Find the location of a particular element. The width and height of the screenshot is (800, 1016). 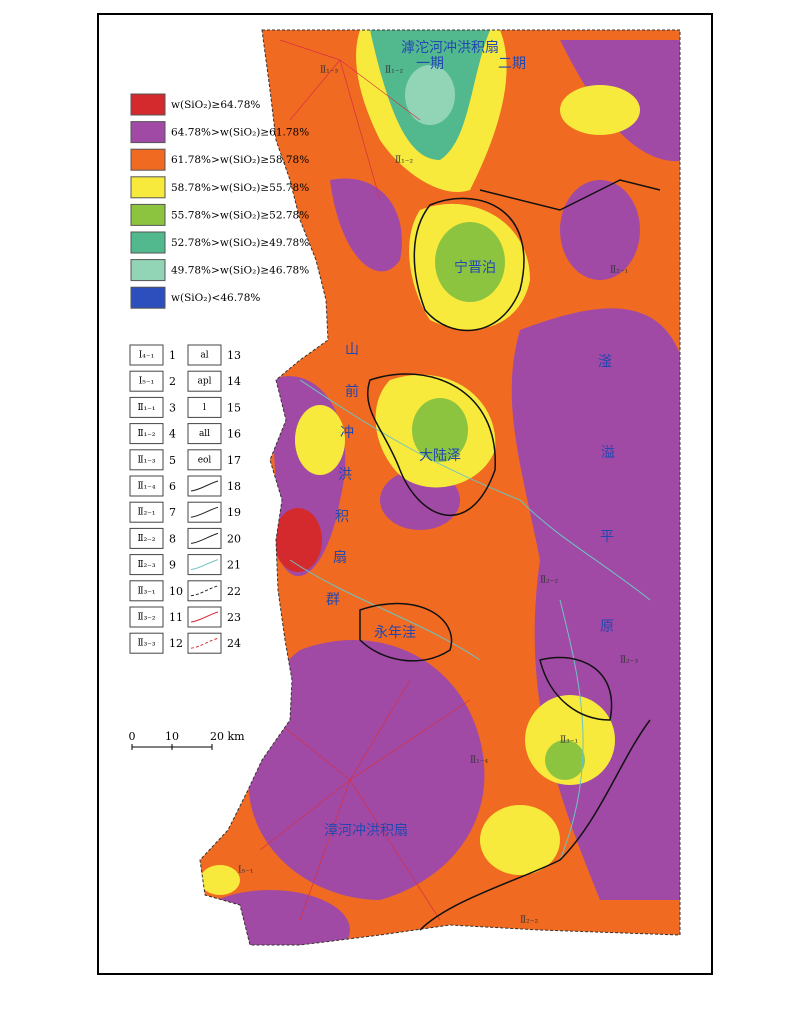

symbol-number: 14 is located at coordinates (234, 381).